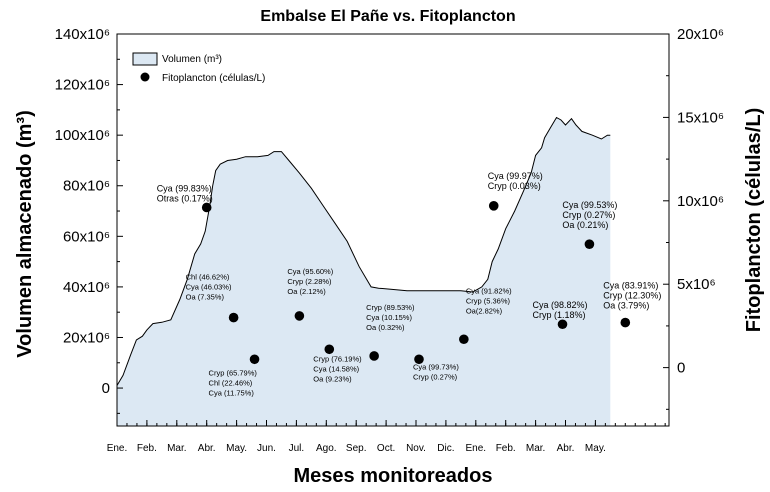 The image size is (770, 492). What do you see at coordinates (25, 233) in the screenshot?
I see `y-left-axis-title: Volumen almacenado (m³)` at bounding box center [25, 233].